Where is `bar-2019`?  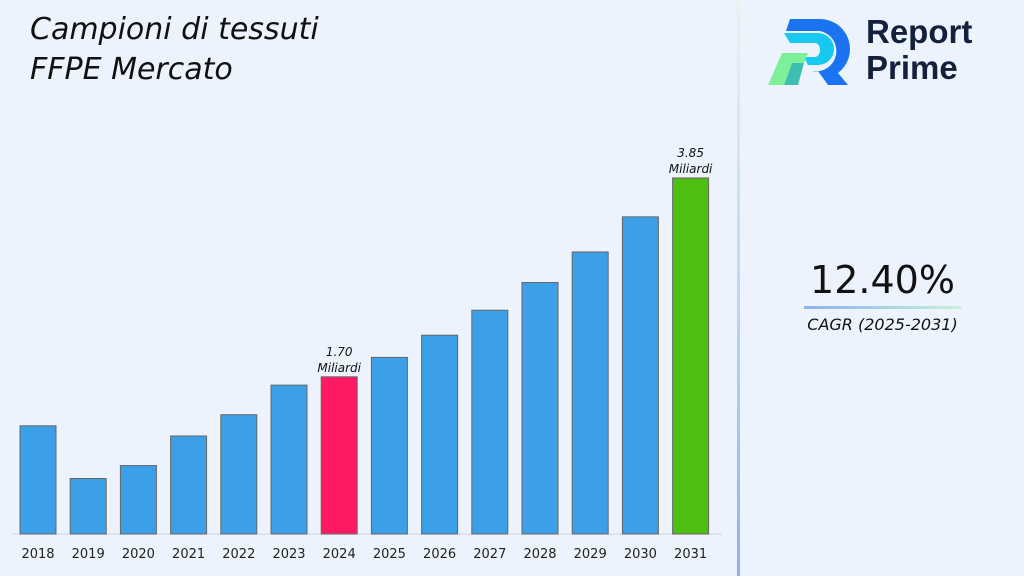
bar-2019 is located at coordinates (88, 506).